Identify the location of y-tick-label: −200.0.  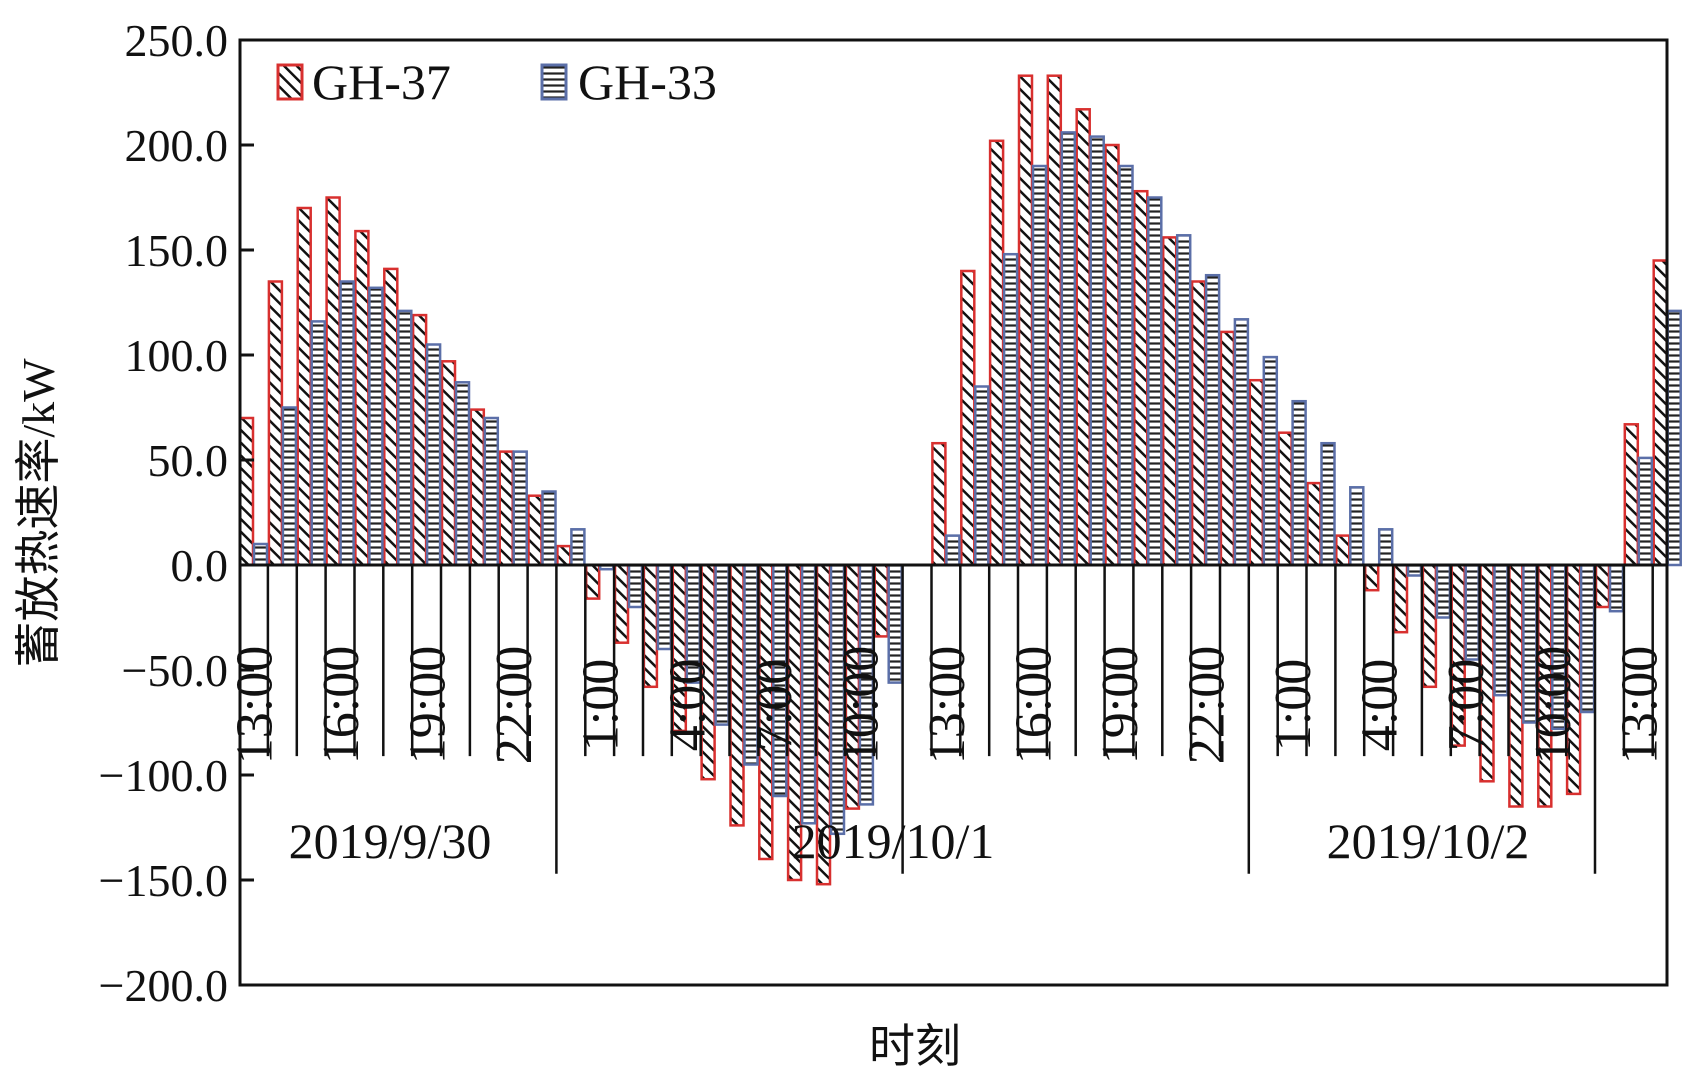
(163, 985).